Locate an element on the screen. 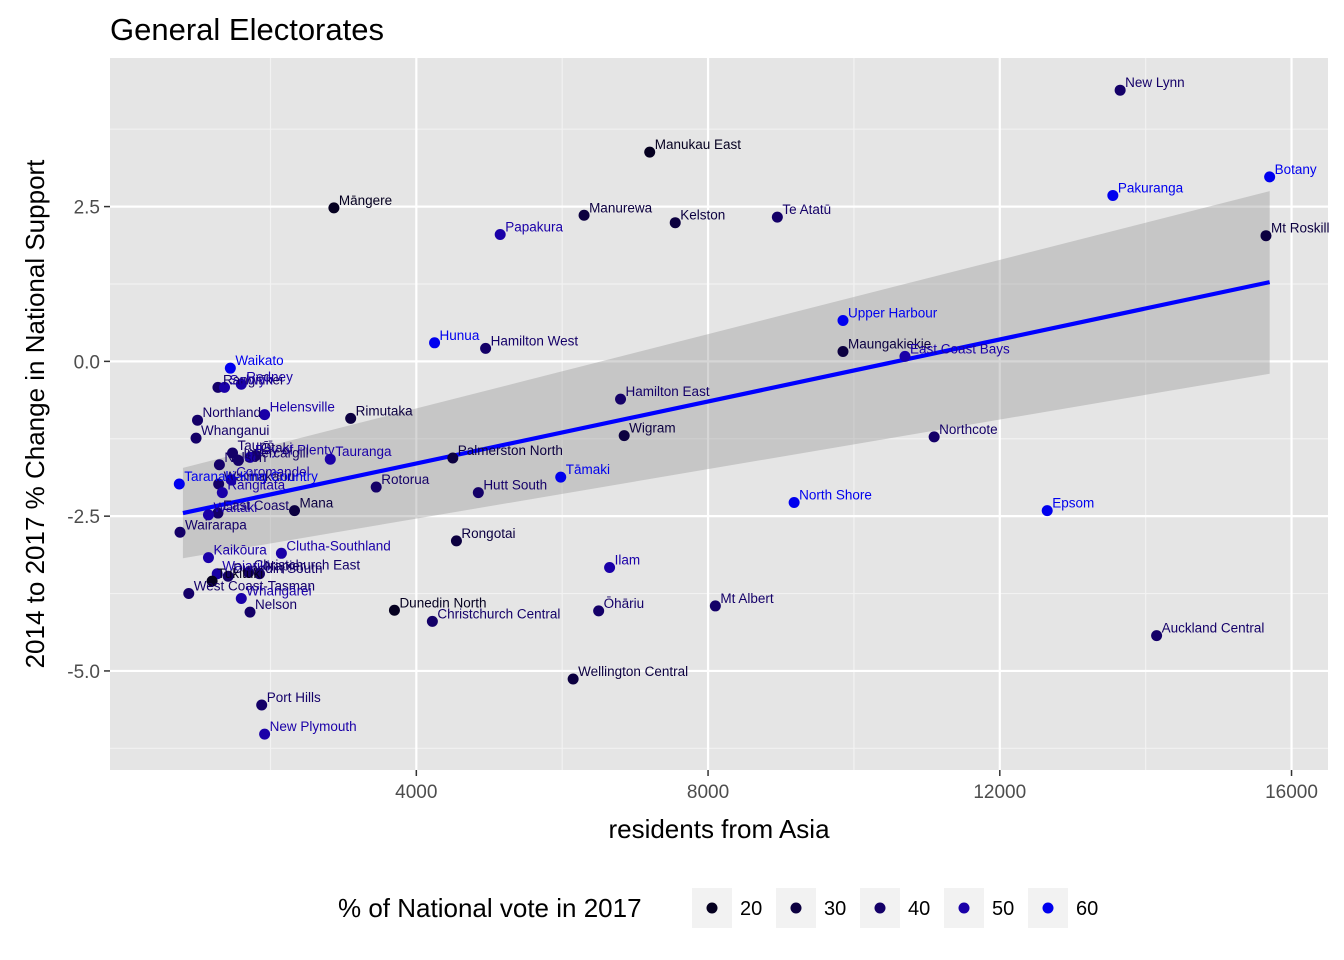  point-label: East Coast Bays is located at coordinates (960, 348).